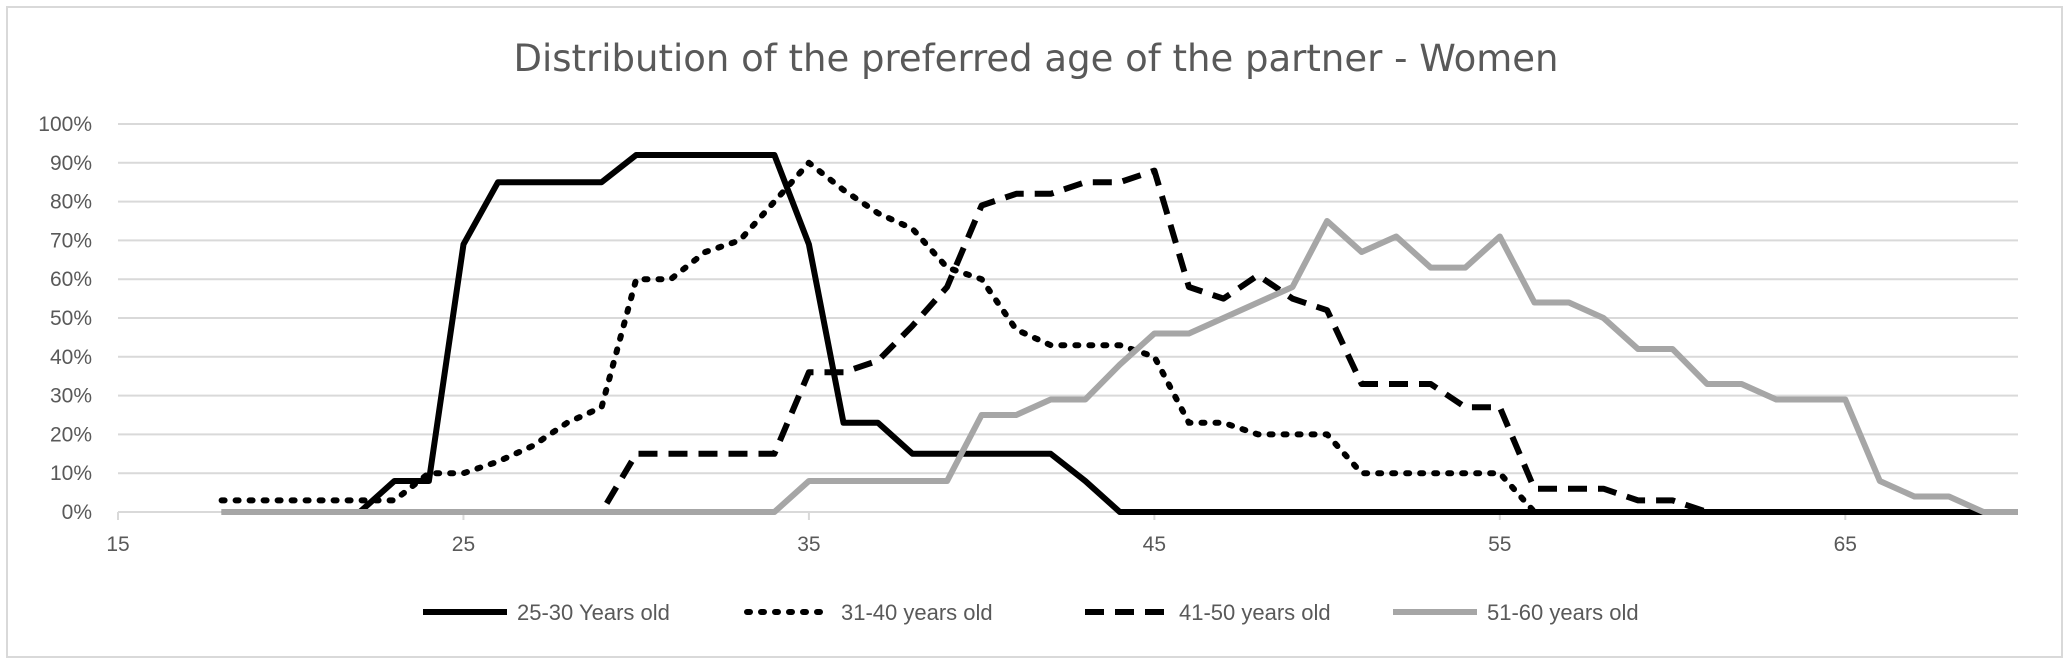 The height and width of the screenshot is (666, 2071). Describe the element at coordinates (71, 318) in the screenshot. I see `y-tick-label: 50%` at that location.